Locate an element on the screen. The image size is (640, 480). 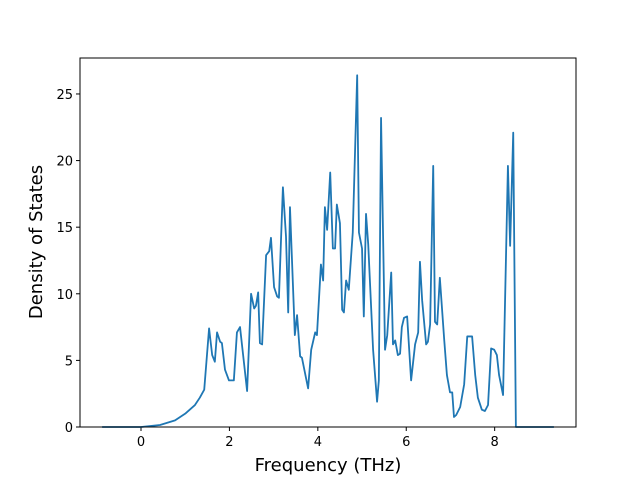
y-tick-label: 20 is located at coordinates (64, 162).